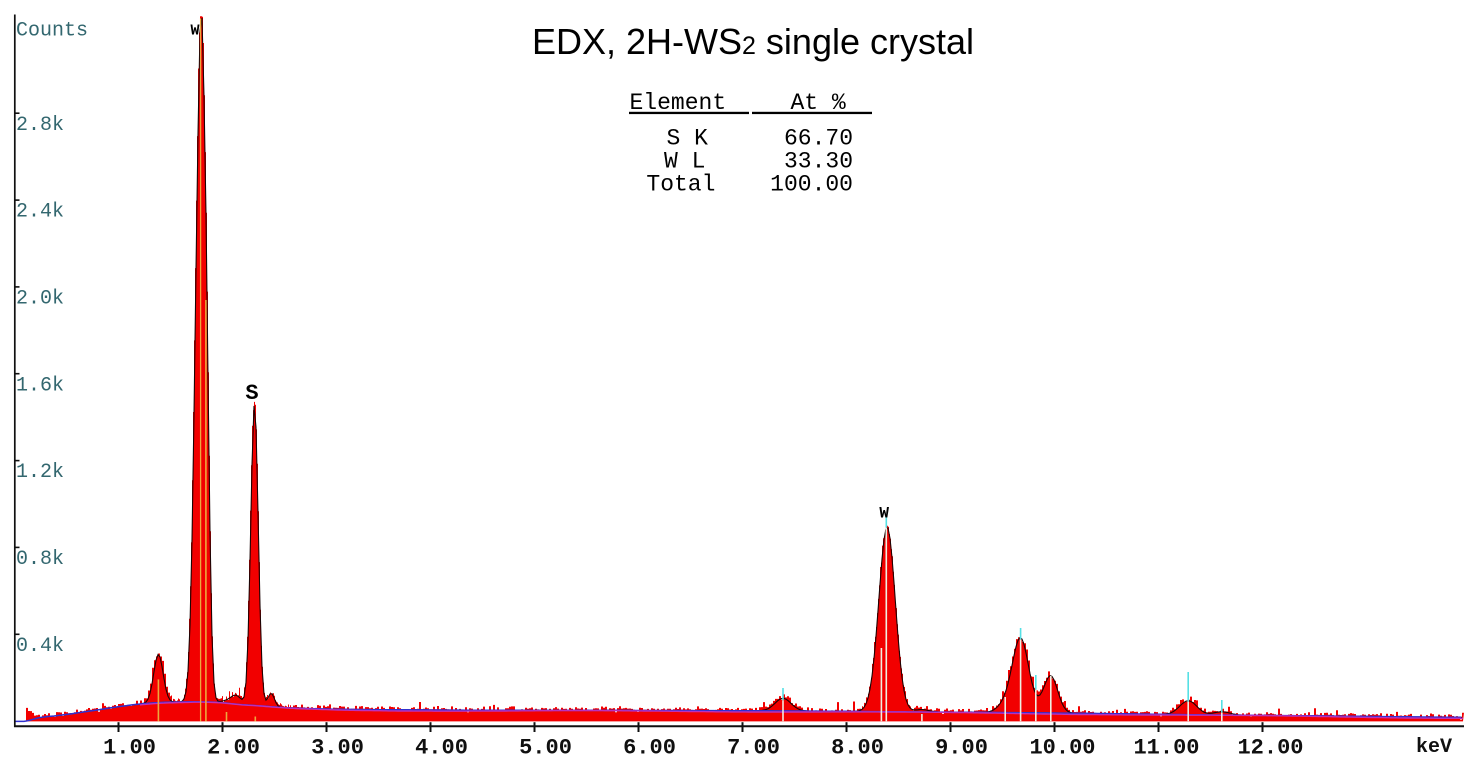 The width and height of the screenshot is (1469, 761). What do you see at coordinates (40, 385) in the screenshot?
I see `svg-text: 1.6k` at bounding box center [40, 385].